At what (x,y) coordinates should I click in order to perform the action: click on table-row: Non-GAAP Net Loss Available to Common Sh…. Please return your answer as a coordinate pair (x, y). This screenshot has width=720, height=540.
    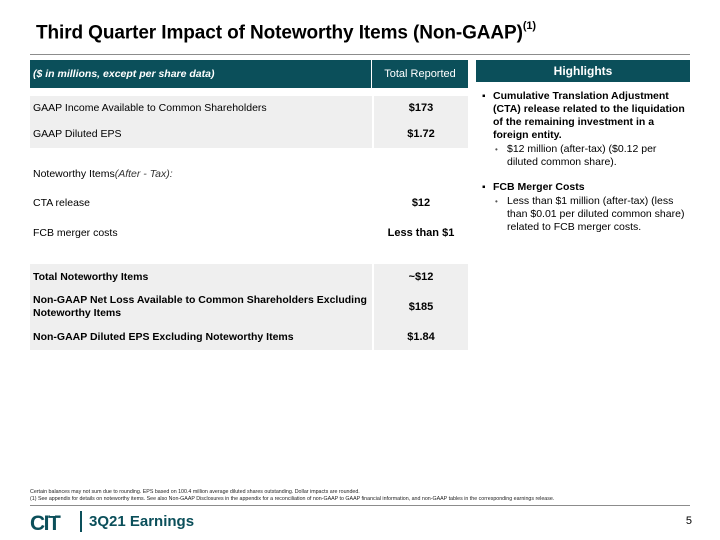
    Looking at the image, I should click on (249, 307).